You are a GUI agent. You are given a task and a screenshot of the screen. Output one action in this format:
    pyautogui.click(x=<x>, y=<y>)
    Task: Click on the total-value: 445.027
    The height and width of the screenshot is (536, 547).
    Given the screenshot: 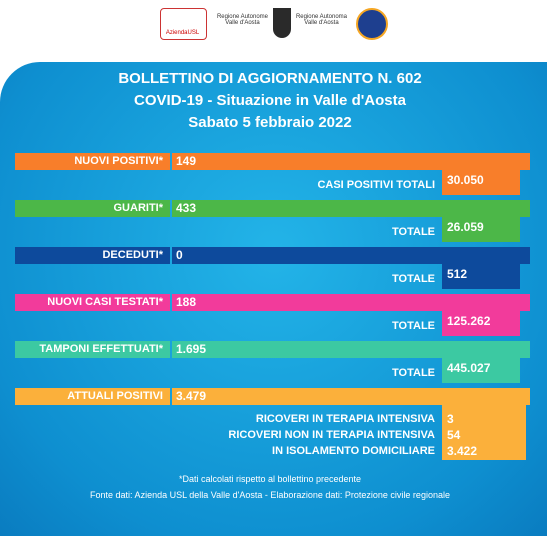 What is the action you would take?
    pyautogui.click(x=469, y=368)
    